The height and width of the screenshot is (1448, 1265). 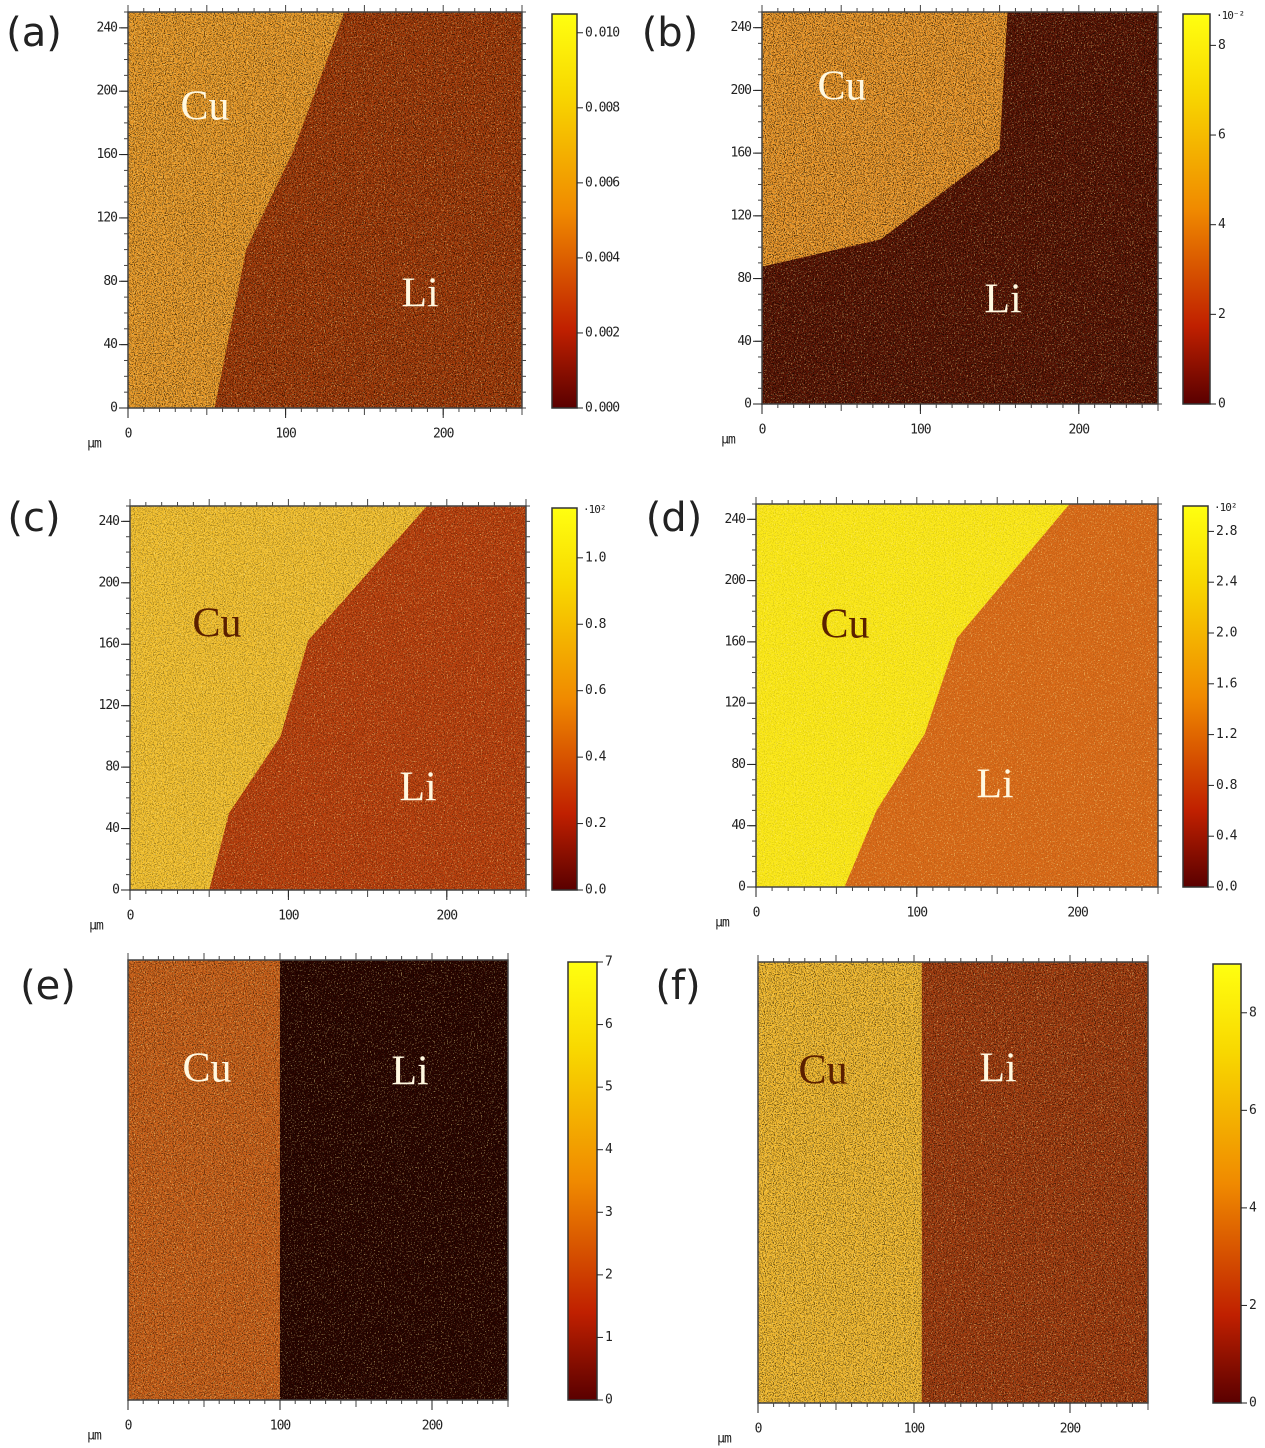 I want to click on colorbar-tick-label: 0.000, so click(x=602, y=408).